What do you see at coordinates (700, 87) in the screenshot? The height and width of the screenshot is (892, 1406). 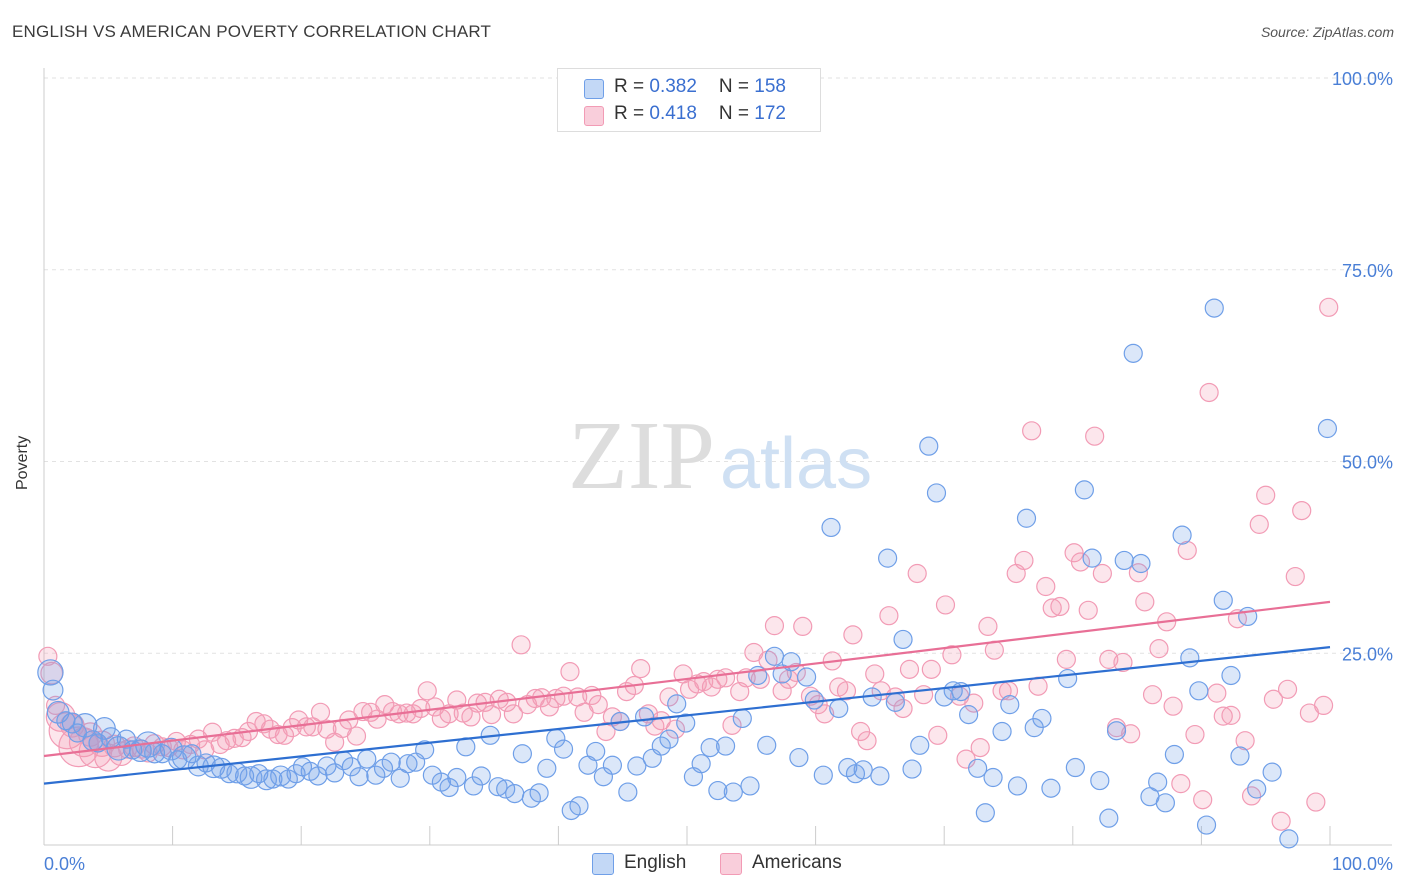 I see `legend-english-text: R = 0.382 N = 158` at bounding box center [700, 87].